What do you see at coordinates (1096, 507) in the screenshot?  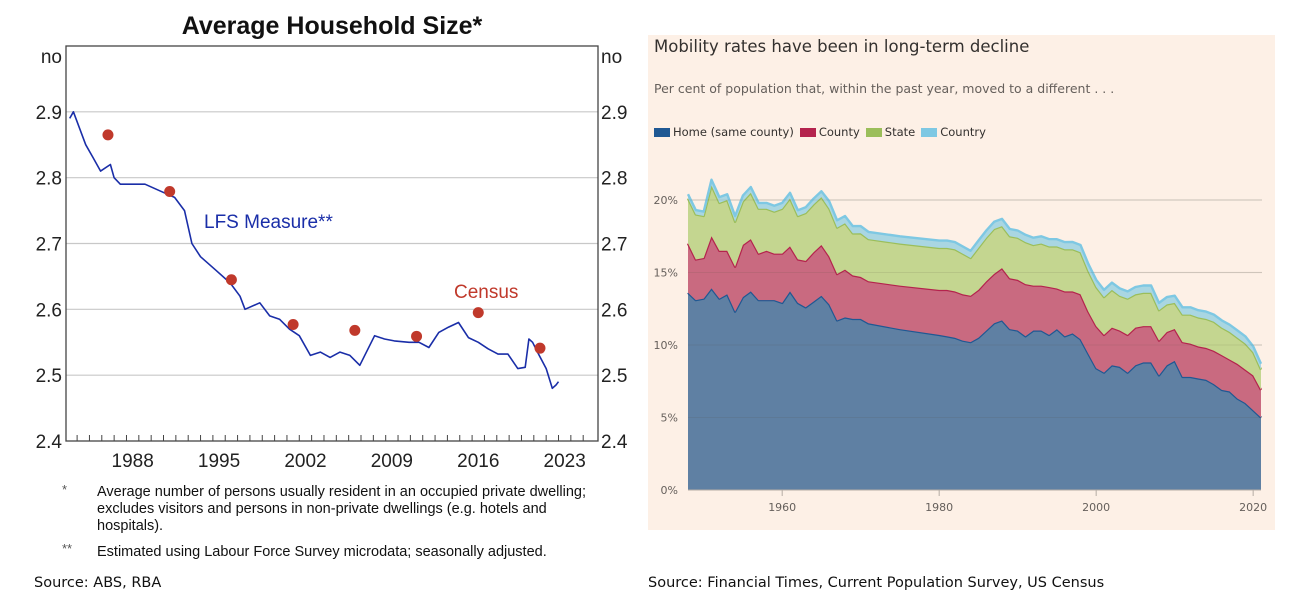 I see `x-tick-label: 2000` at bounding box center [1096, 507].